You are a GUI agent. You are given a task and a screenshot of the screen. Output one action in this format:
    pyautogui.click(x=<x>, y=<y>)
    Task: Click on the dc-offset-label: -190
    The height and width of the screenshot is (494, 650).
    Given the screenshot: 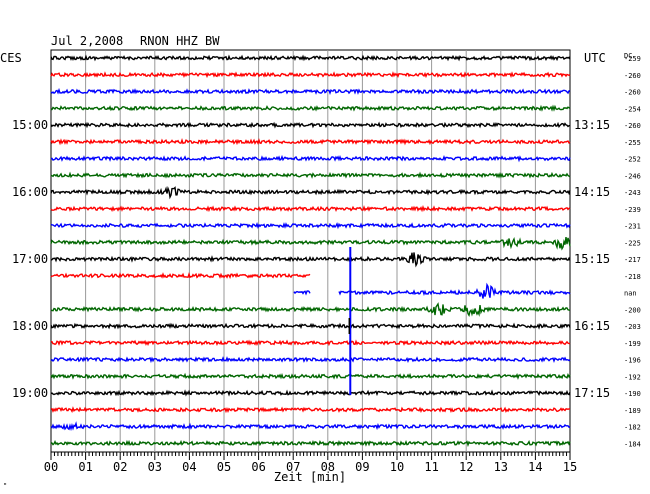 What is the action you would take?
    pyautogui.click(x=632, y=394)
    